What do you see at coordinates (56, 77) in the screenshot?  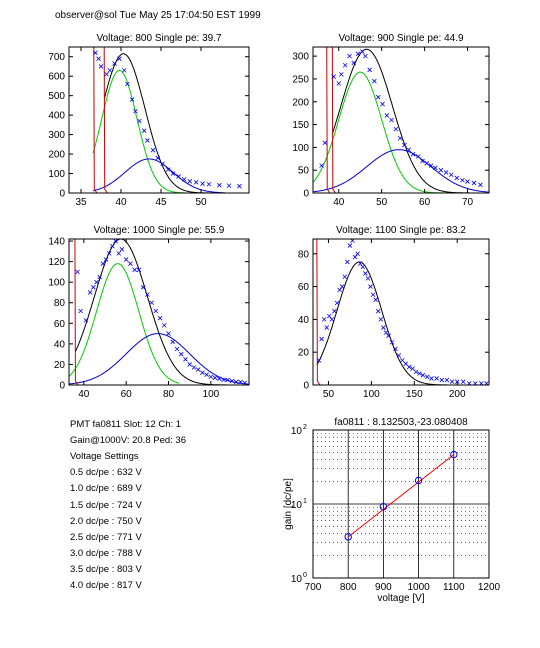 I see `y-tick-label: 600` at bounding box center [56, 77].